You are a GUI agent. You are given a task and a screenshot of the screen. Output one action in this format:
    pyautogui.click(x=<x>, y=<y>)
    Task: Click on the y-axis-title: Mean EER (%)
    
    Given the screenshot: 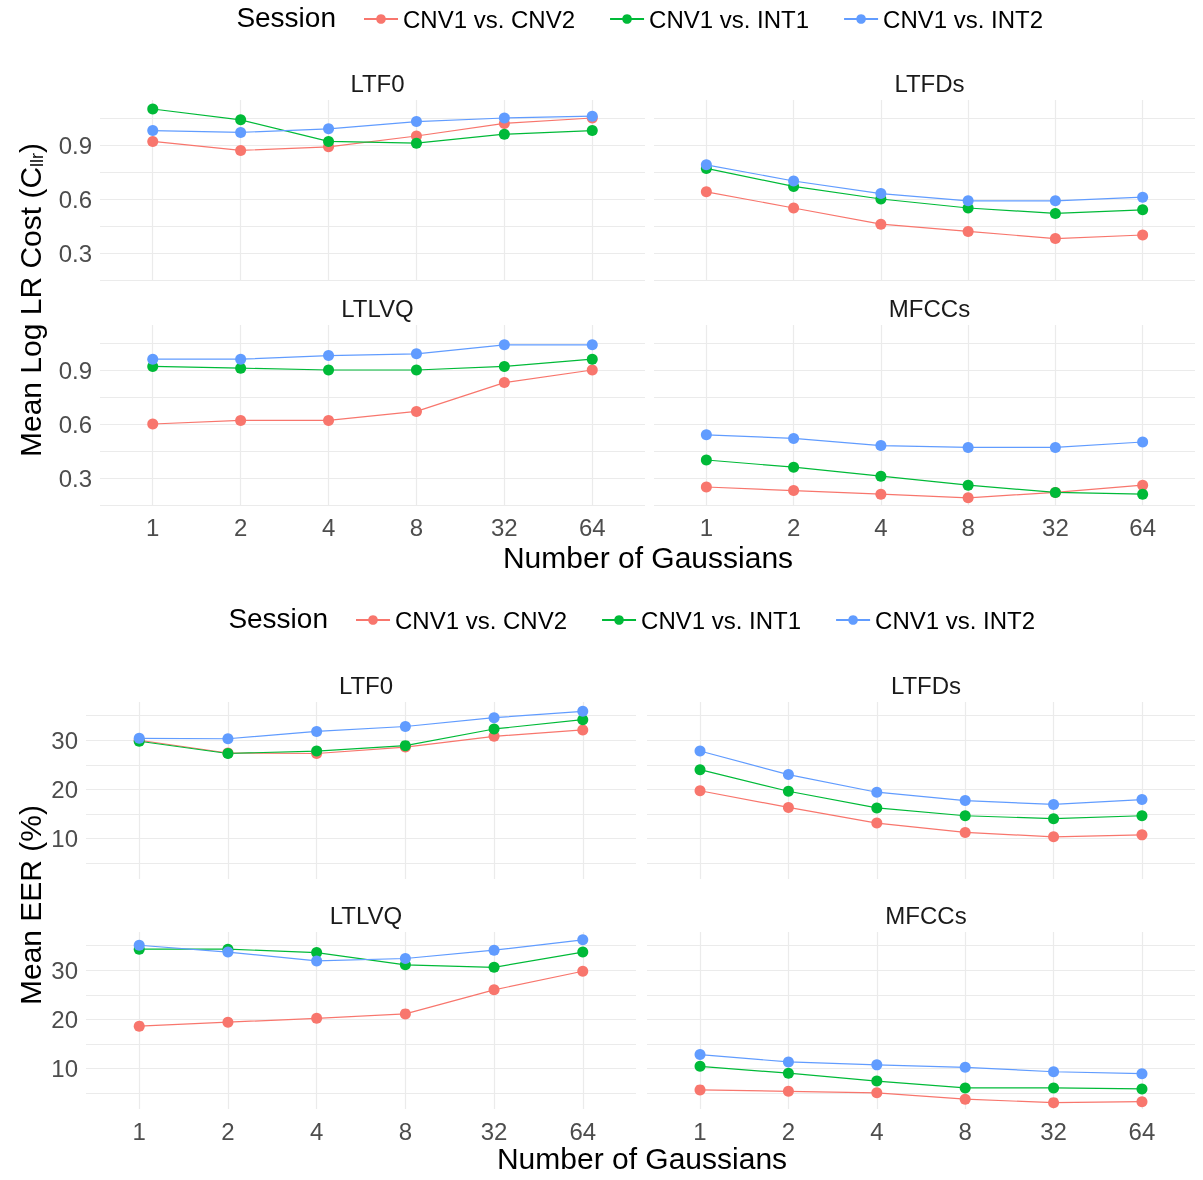 What is the action you would take?
    pyautogui.click(x=30, y=905)
    